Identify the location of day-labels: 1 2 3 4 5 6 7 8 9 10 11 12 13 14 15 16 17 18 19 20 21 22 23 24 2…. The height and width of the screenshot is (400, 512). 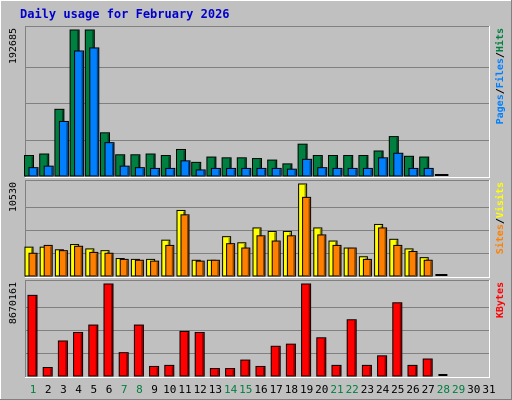
(263, 389).